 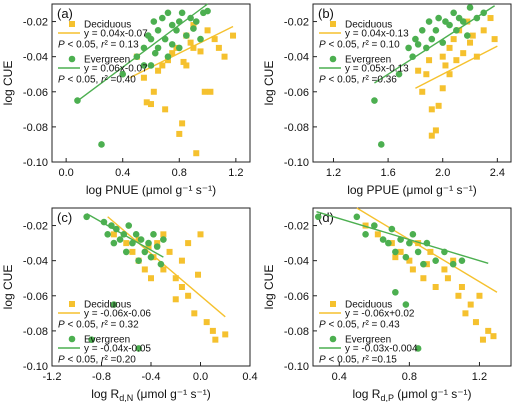 What do you see at coordinates (151, 377) in the screenshot?
I see `x-tick-label: -0.4` at bounding box center [151, 377].